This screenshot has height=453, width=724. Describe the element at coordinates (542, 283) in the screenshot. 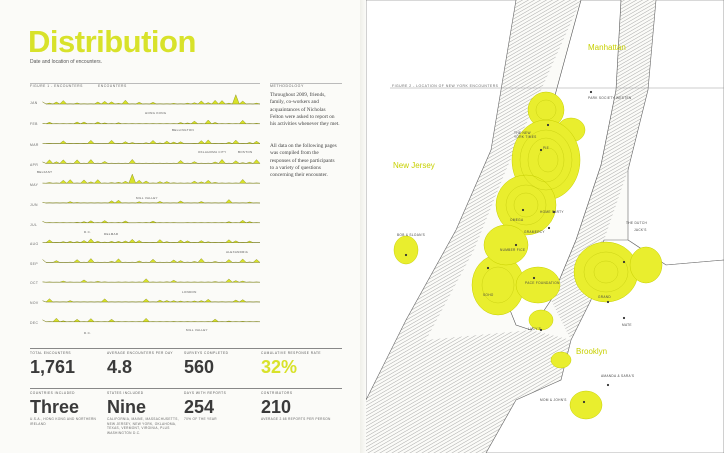

I see `map-place-label: PACE FOUNDATION` at that location.